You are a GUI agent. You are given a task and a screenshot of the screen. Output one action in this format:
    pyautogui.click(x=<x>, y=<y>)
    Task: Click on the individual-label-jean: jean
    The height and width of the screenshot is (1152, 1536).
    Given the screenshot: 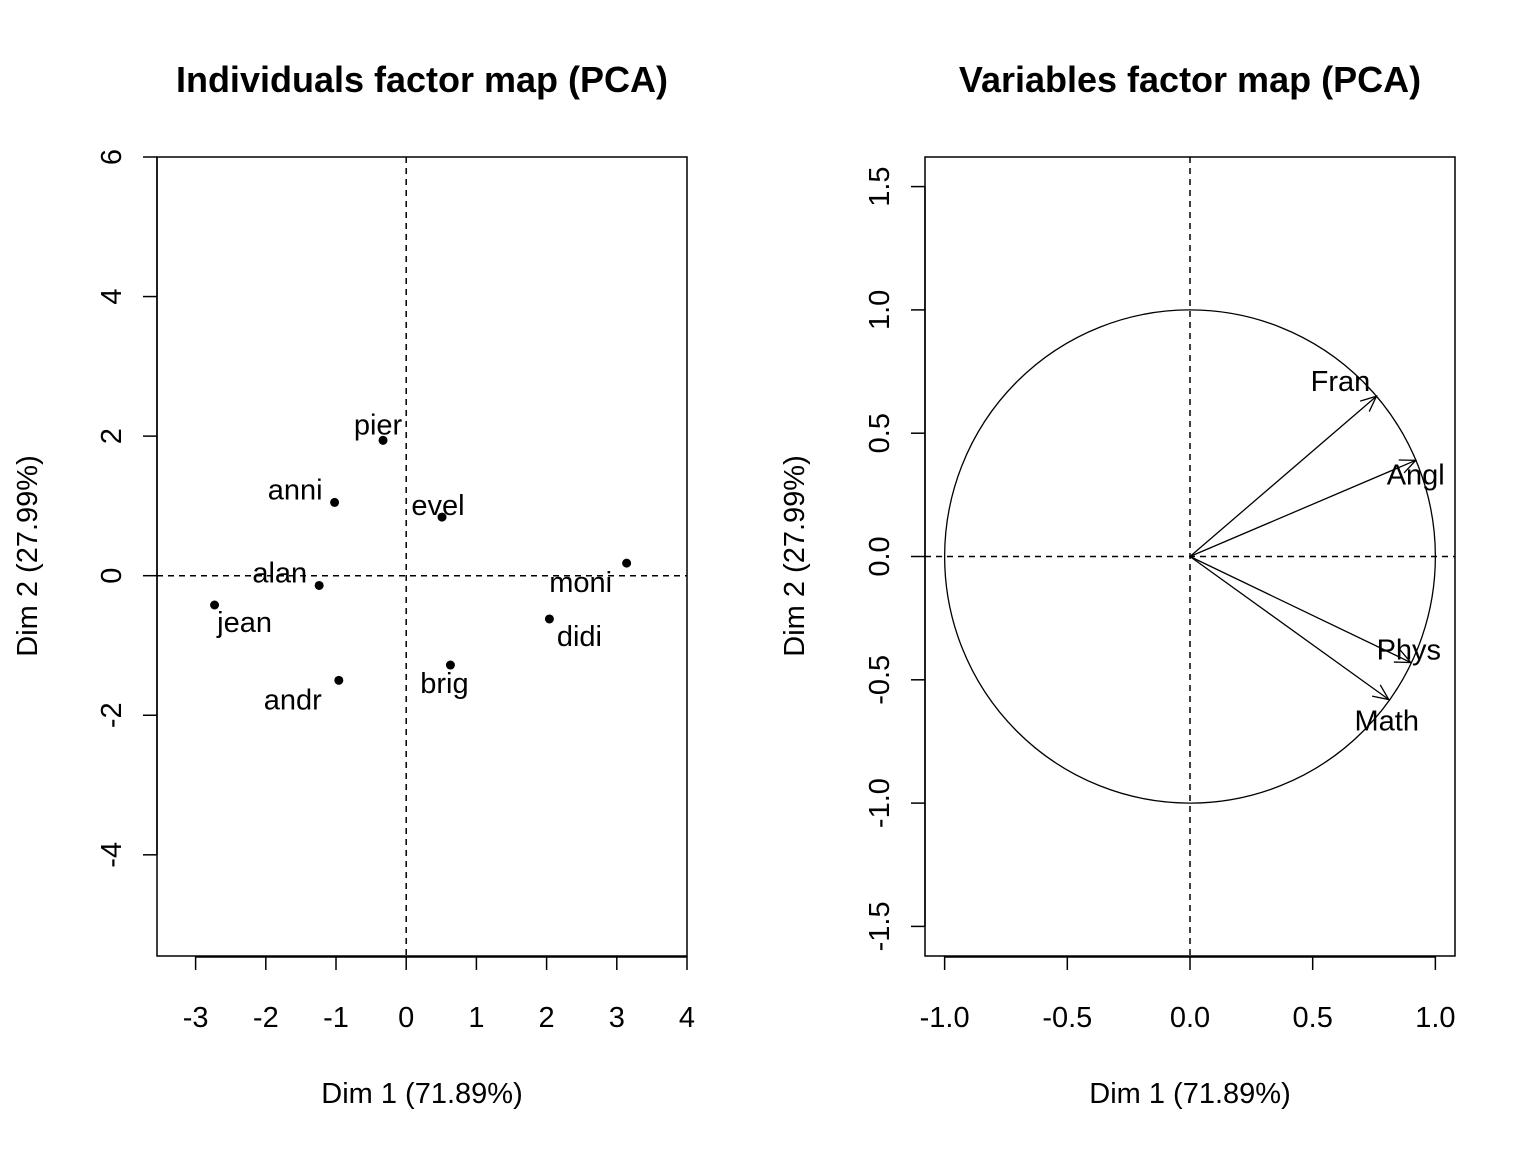 What is the action you would take?
    pyautogui.click(x=244, y=623)
    